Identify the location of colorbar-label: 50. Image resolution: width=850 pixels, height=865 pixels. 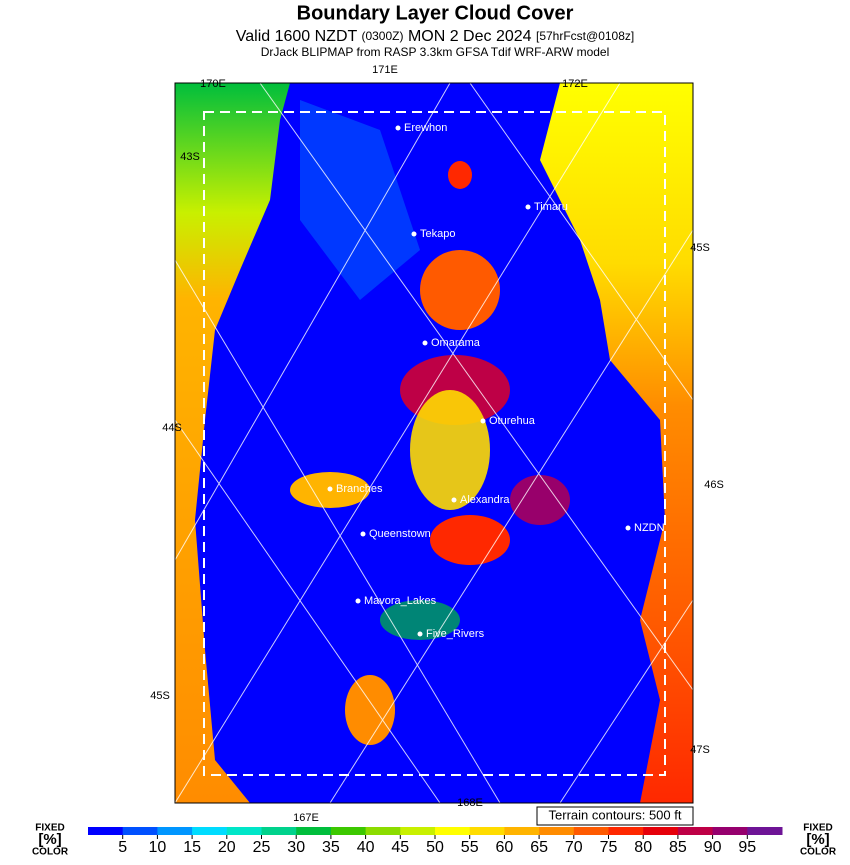
(435, 847).